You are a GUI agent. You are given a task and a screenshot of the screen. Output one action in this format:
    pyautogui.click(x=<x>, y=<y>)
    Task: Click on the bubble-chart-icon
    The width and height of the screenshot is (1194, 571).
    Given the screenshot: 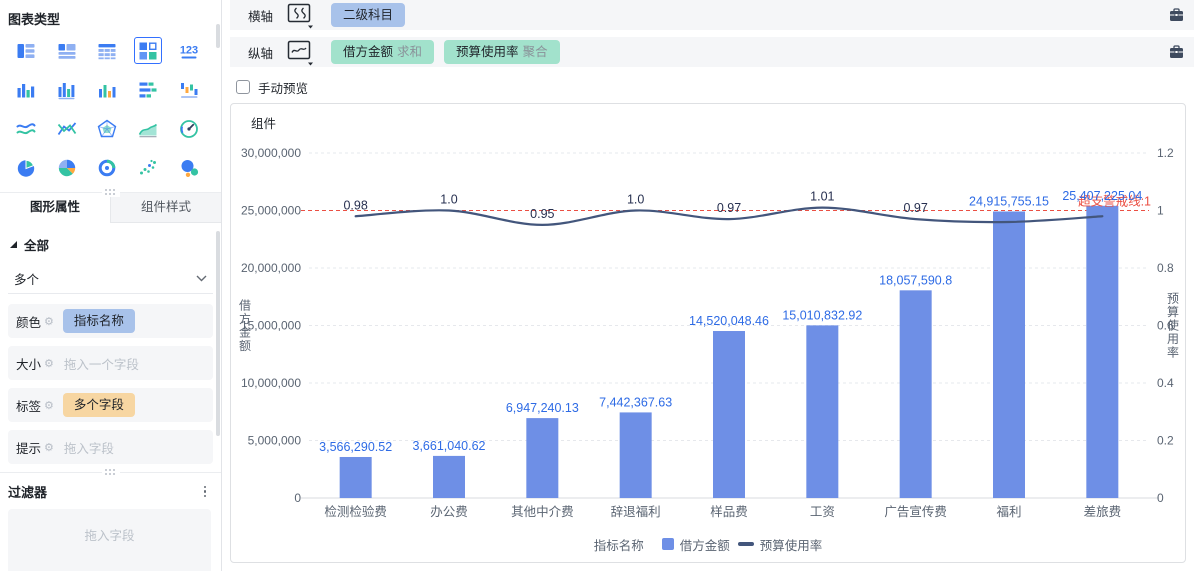 What is the action you would take?
    pyautogui.click(x=189, y=168)
    